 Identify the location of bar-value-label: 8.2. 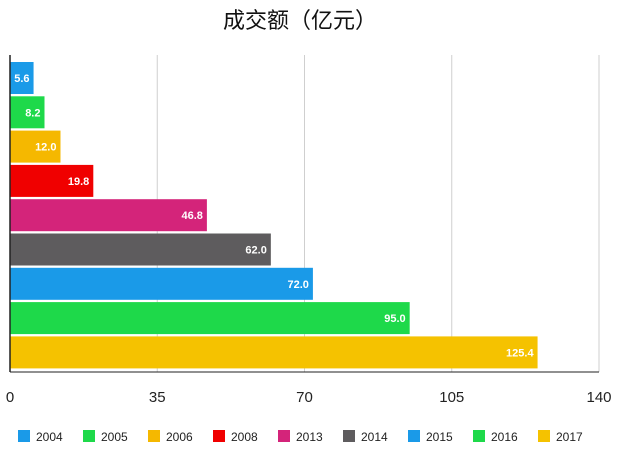
(32, 113).